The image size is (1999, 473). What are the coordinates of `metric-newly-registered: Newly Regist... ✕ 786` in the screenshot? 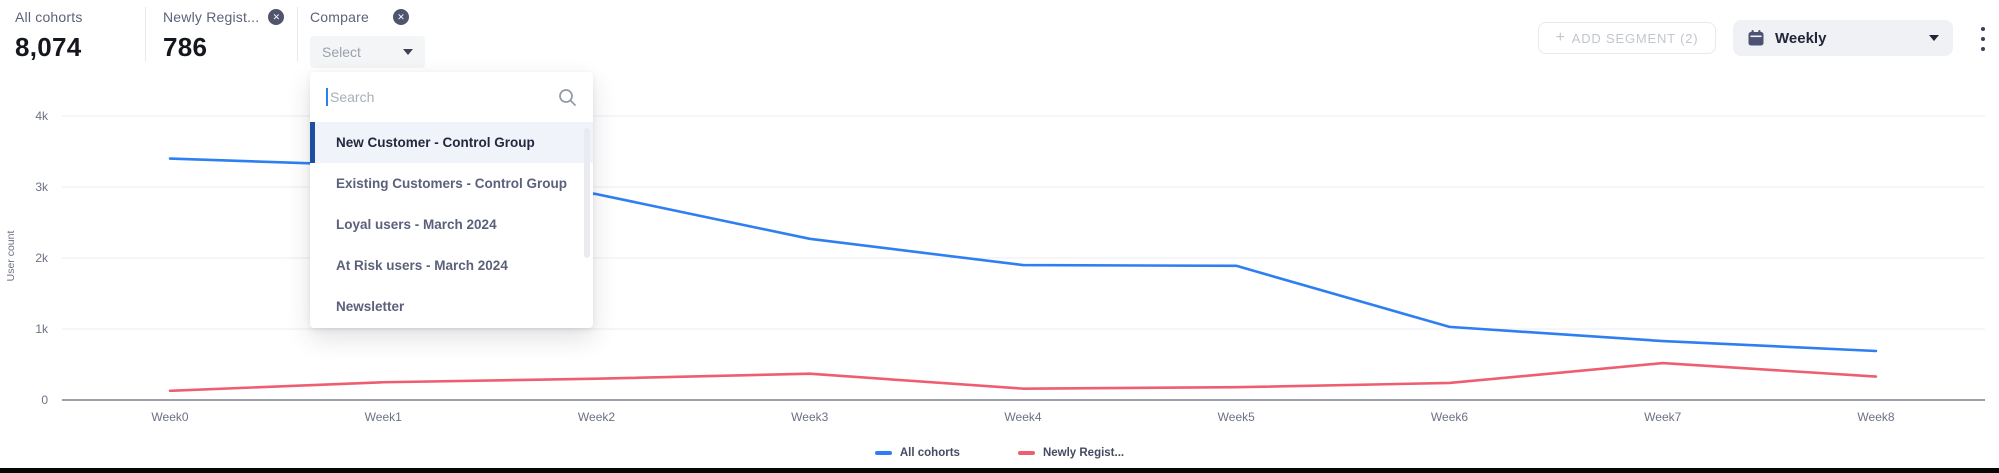 It's located at (224, 36).